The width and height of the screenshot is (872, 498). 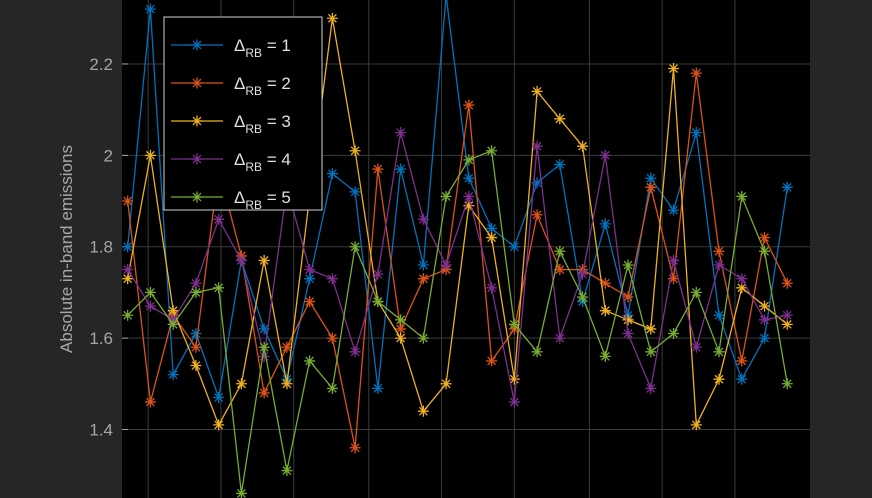 I want to click on y-tick-label: 2.2, so click(x=101, y=64).